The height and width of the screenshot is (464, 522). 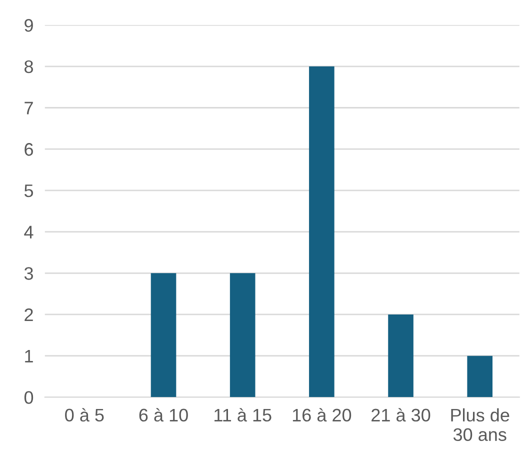 What do you see at coordinates (28, 315) in the screenshot?
I see `y-tick-label: 2` at bounding box center [28, 315].